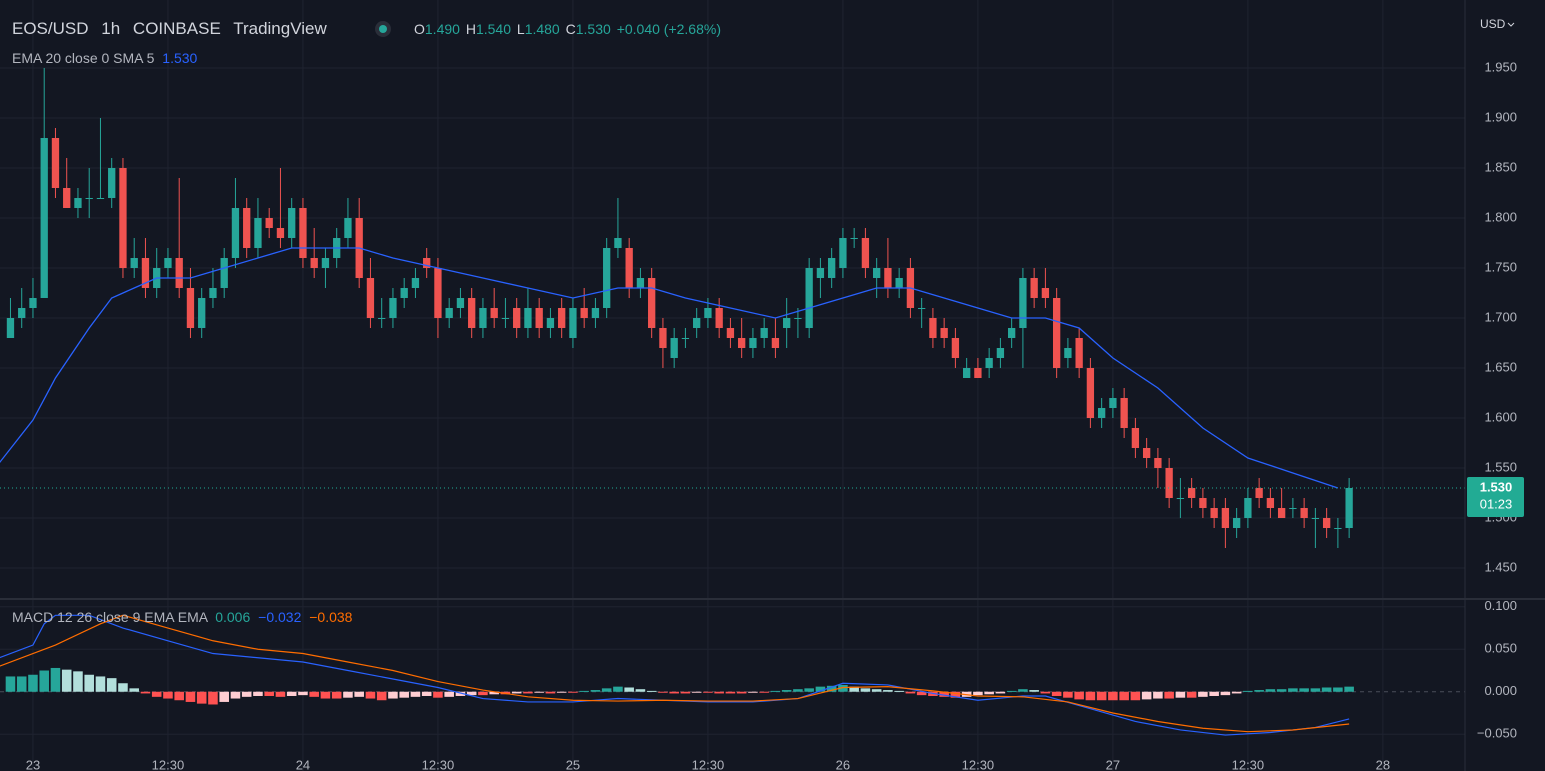  What do you see at coordinates (1500, 316) in the screenshot?
I see `y-tick-label: 1.700` at bounding box center [1500, 316].